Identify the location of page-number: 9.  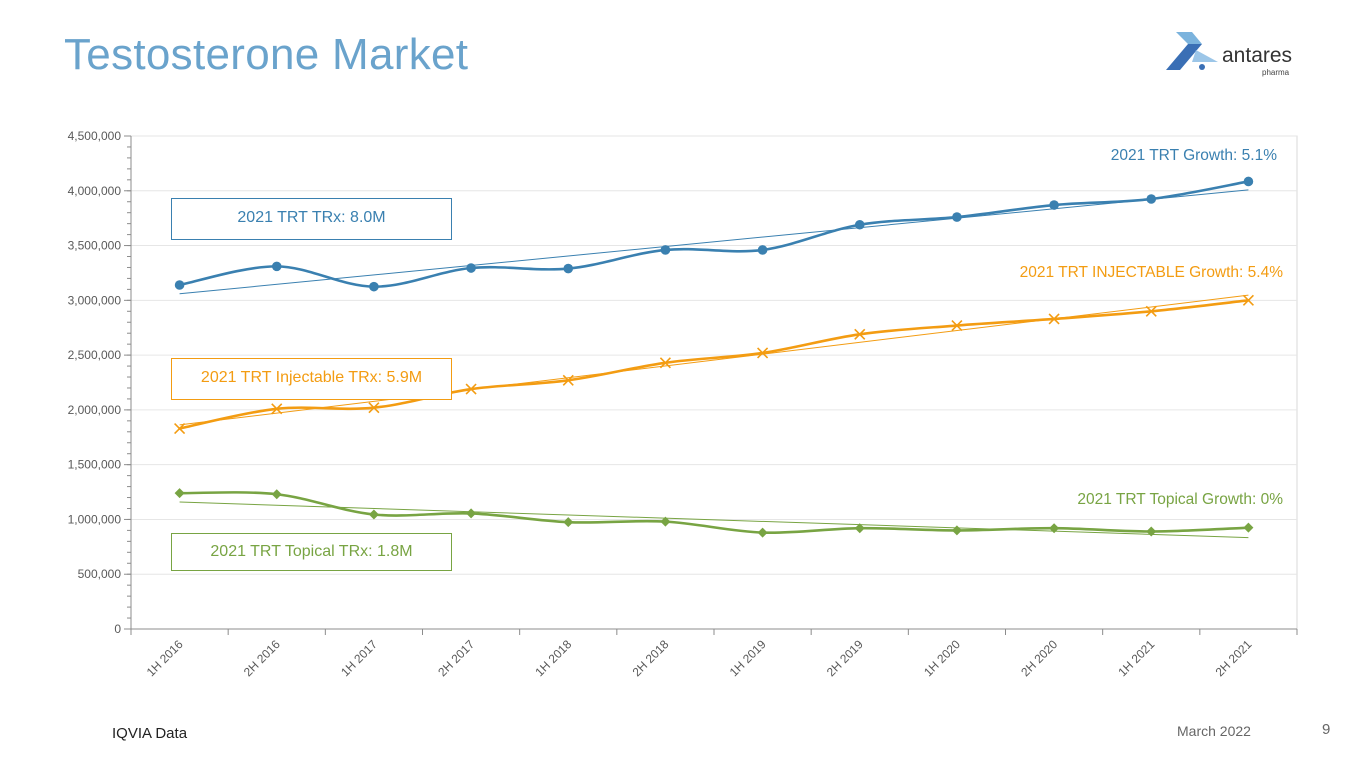
(1326, 729).